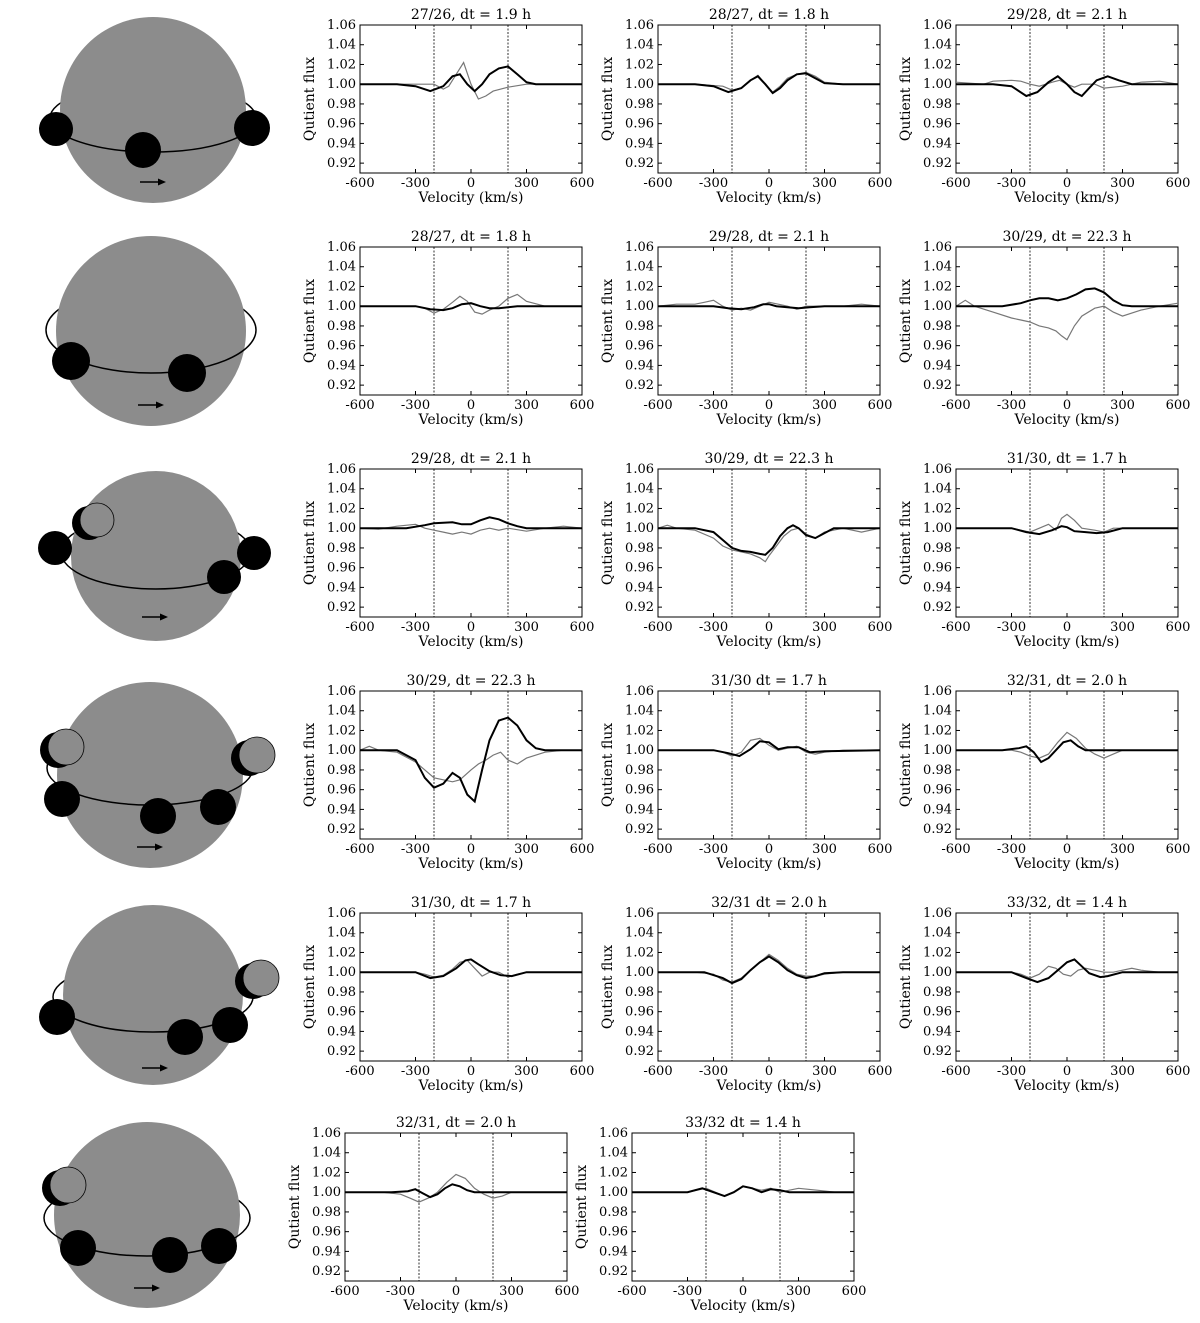  I want to click on panel-title: 31/30 dt = 1.7 h, so click(769, 681).